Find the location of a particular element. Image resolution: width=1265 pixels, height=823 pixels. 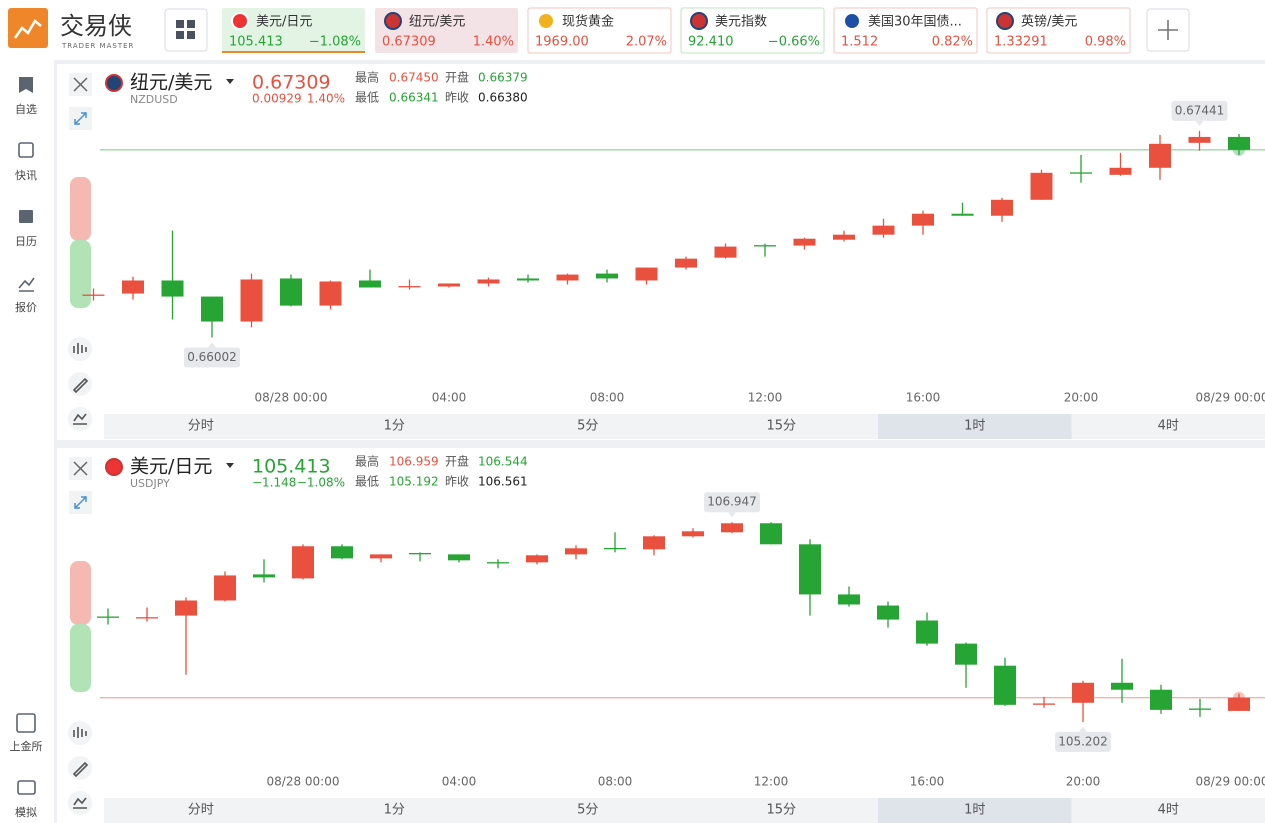

layout-icon is located at coordinates (185, 29).